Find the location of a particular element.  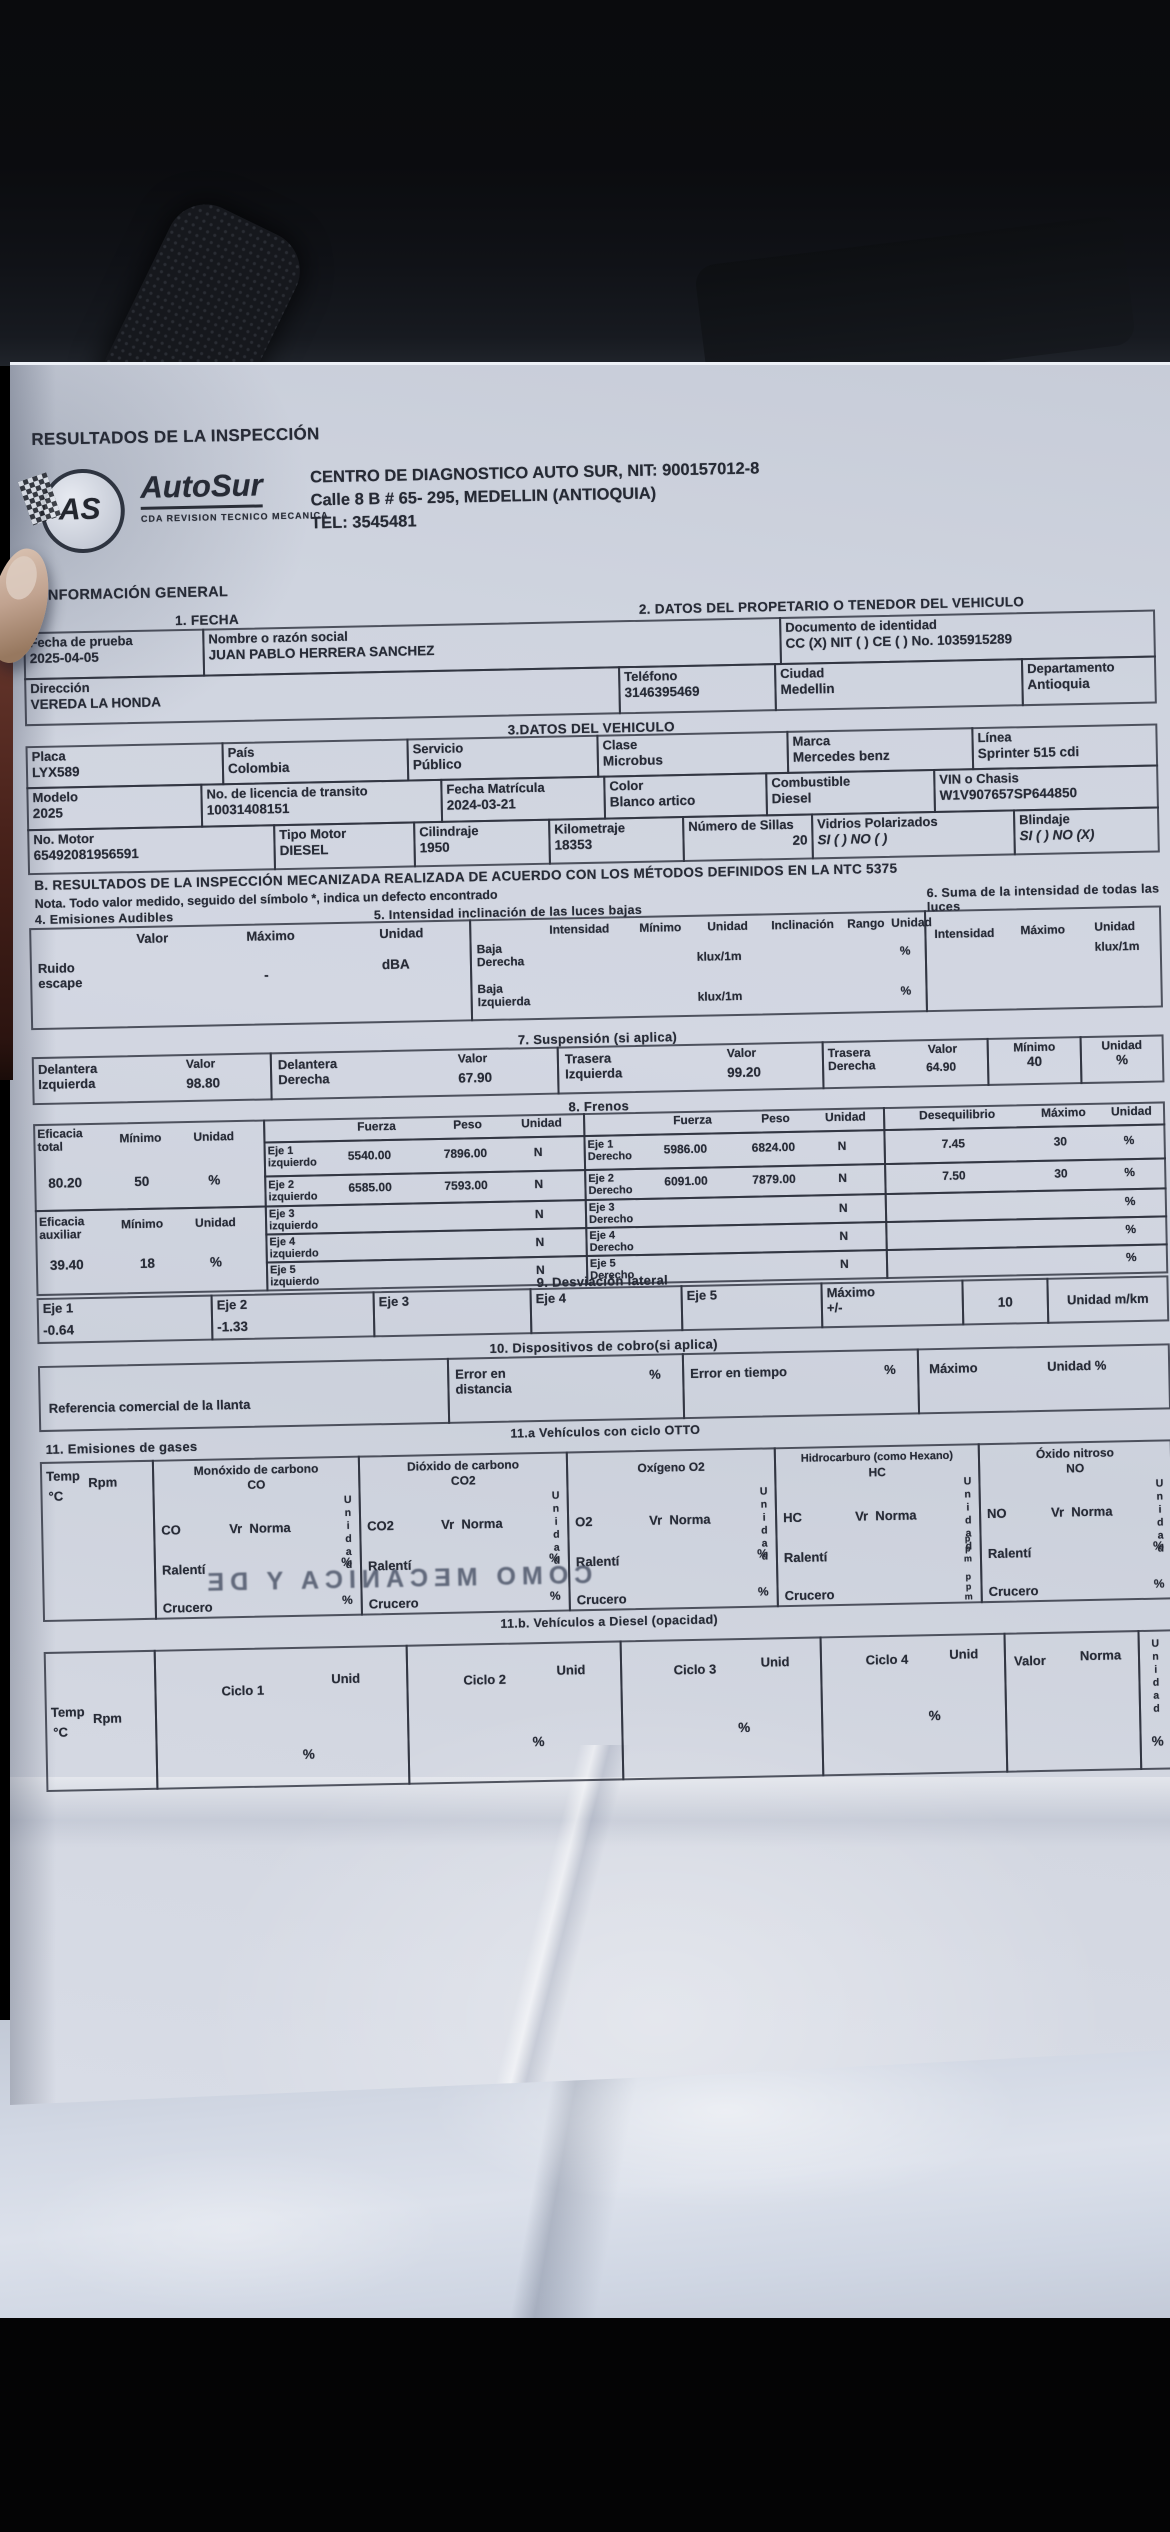

lights-sum-table: Intensidad Máximo Unidad klux/1m is located at coordinates (1043, 959).